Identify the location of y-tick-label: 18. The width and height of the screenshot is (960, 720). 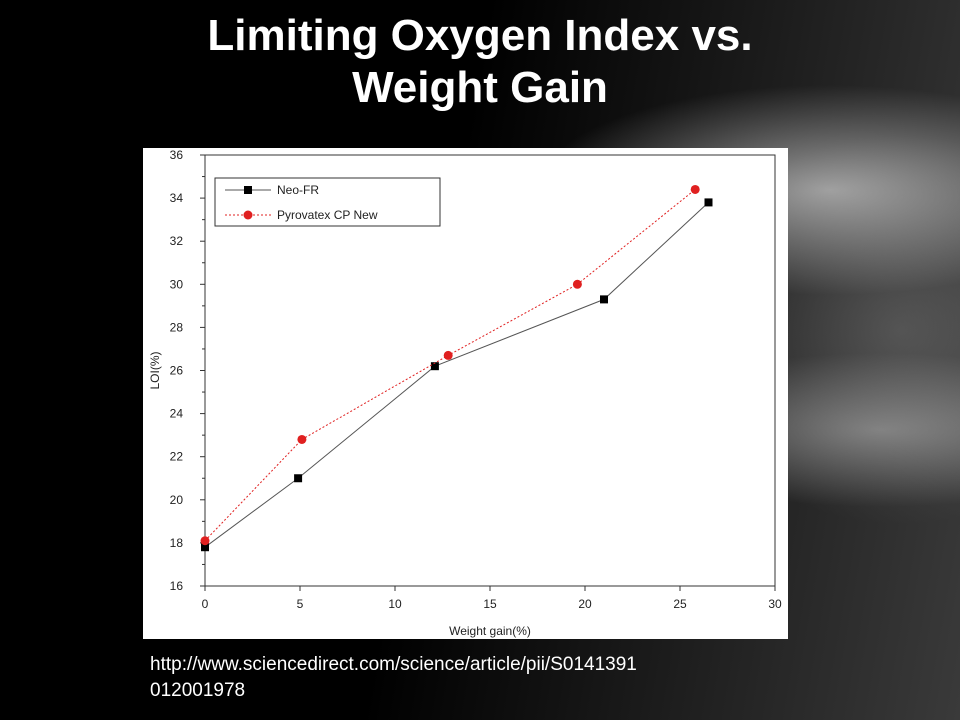
(177, 543).